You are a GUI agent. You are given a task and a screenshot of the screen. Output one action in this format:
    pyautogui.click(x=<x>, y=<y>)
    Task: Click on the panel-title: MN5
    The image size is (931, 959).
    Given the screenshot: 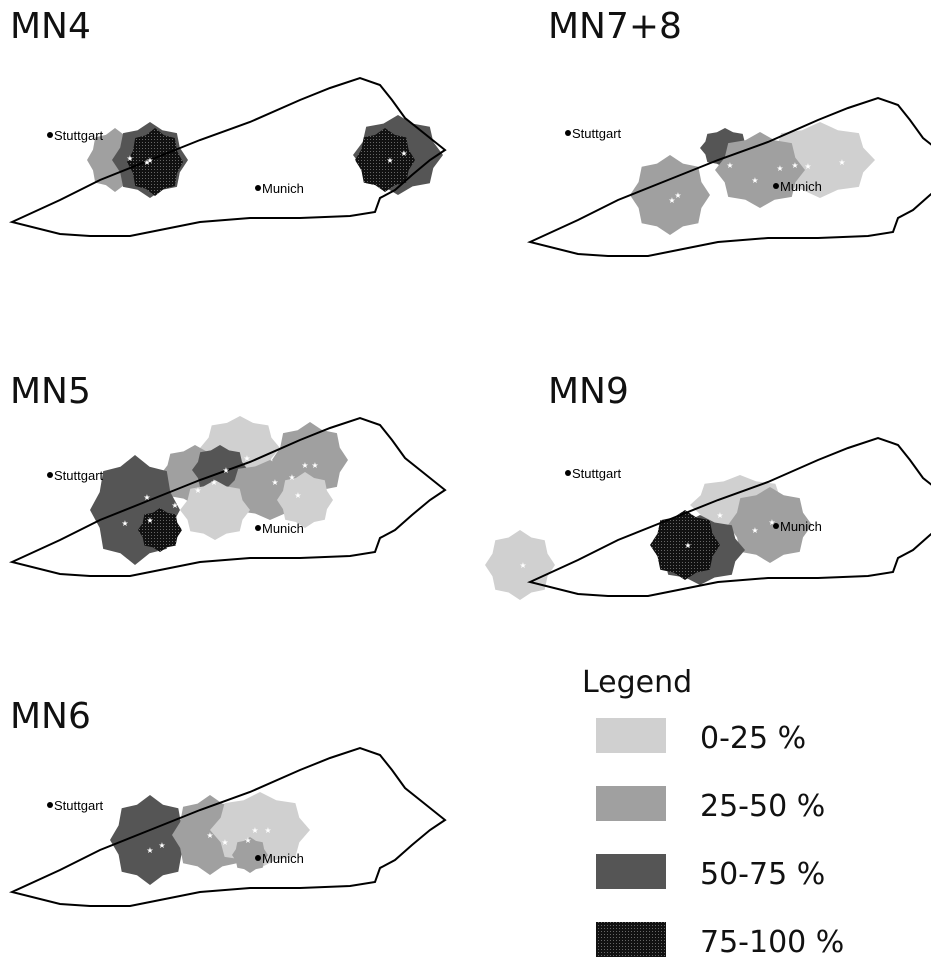 What is the action you would take?
    pyautogui.click(x=50, y=391)
    